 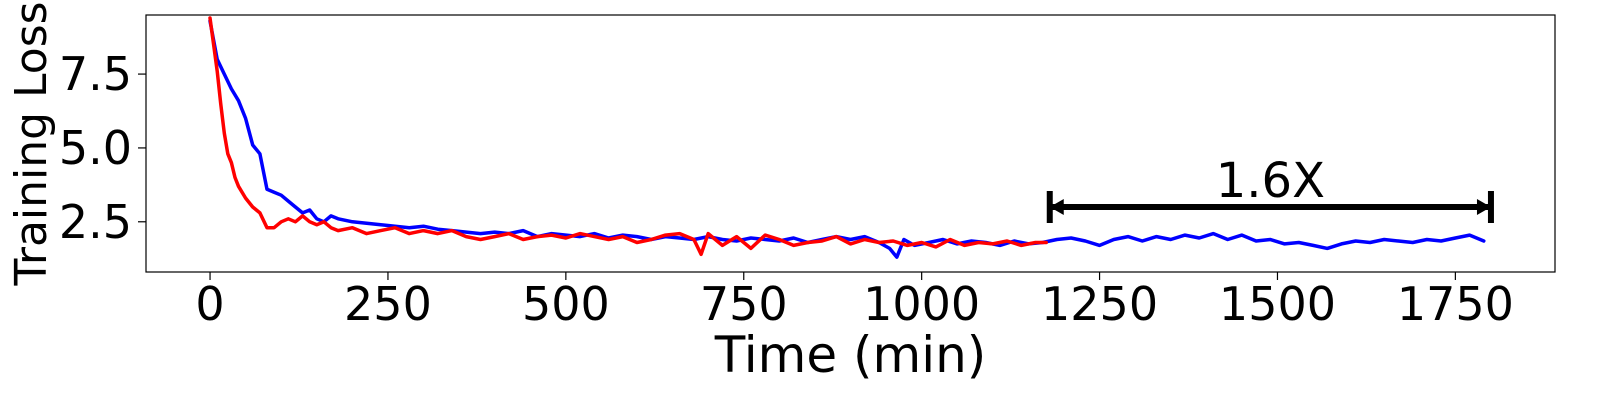 I want to click on speedup-arrow-left, so click(x=1056, y=207).